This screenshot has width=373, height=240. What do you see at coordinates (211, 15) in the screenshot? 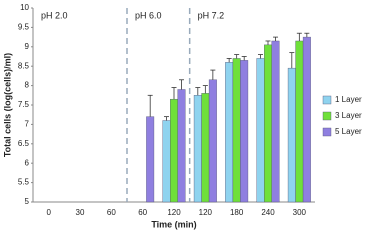
I see `annotation: pH 7.2` at bounding box center [211, 15].